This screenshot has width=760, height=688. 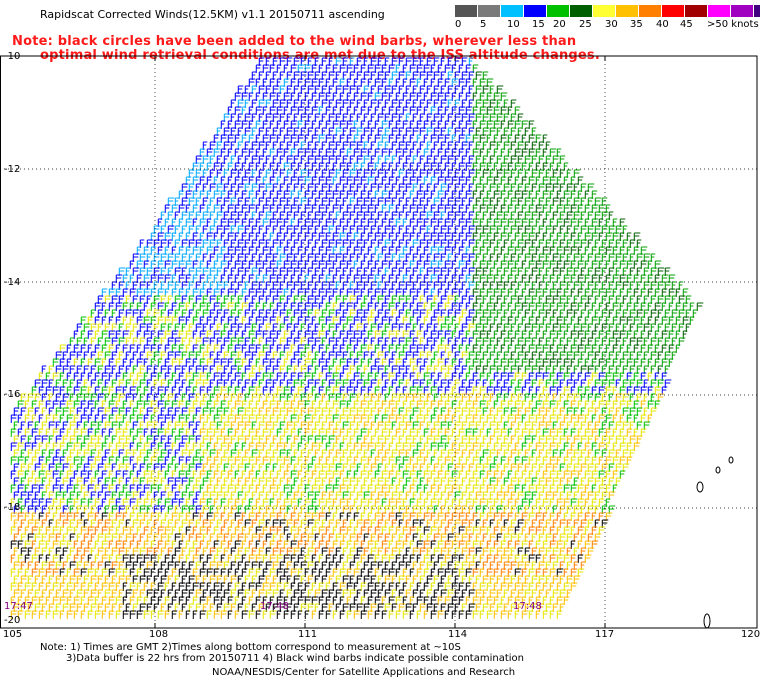 I want to click on legend-label: 10, so click(x=513, y=24).